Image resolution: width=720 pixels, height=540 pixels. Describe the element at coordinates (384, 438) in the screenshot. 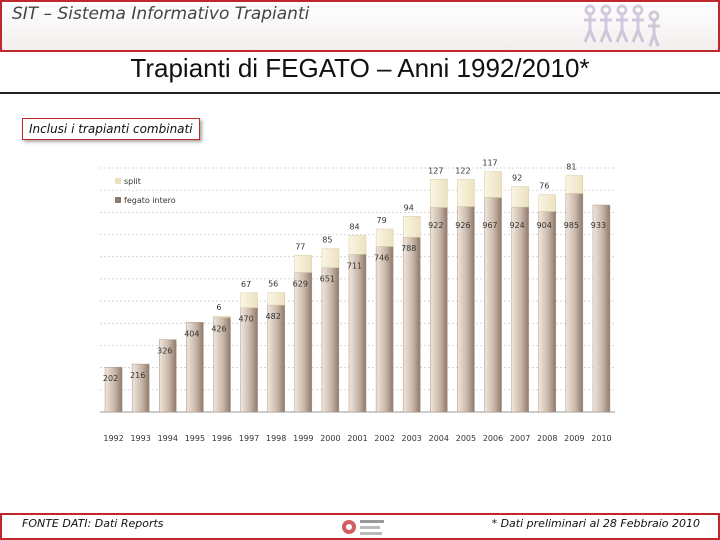

I see `x-tick-label: 2002` at that location.